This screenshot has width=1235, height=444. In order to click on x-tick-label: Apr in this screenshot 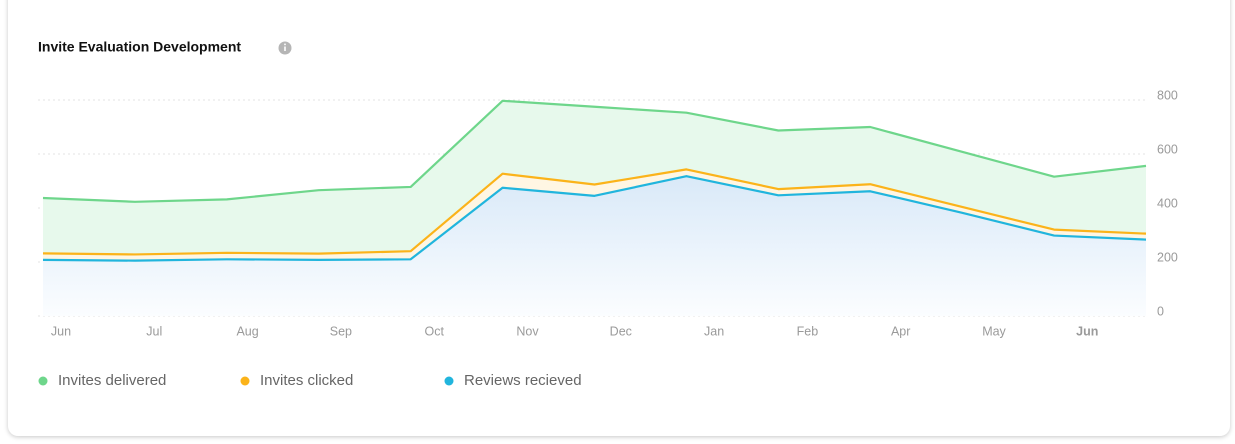, I will do `click(900, 331)`.